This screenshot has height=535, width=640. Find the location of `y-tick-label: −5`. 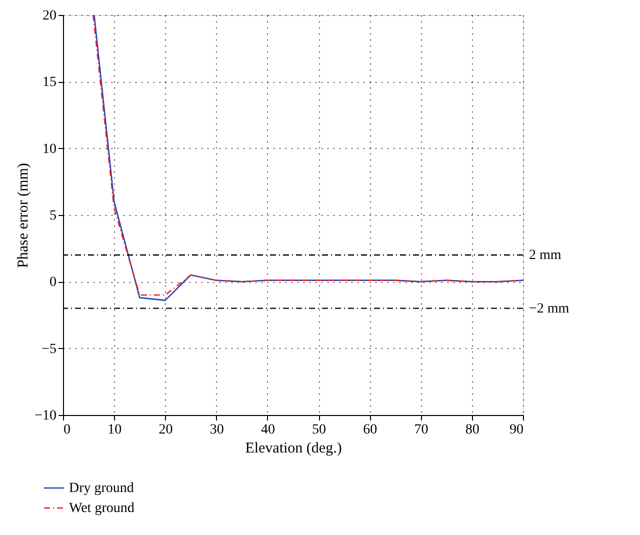

y-tick-label: −5 is located at coordinates (49, 349).